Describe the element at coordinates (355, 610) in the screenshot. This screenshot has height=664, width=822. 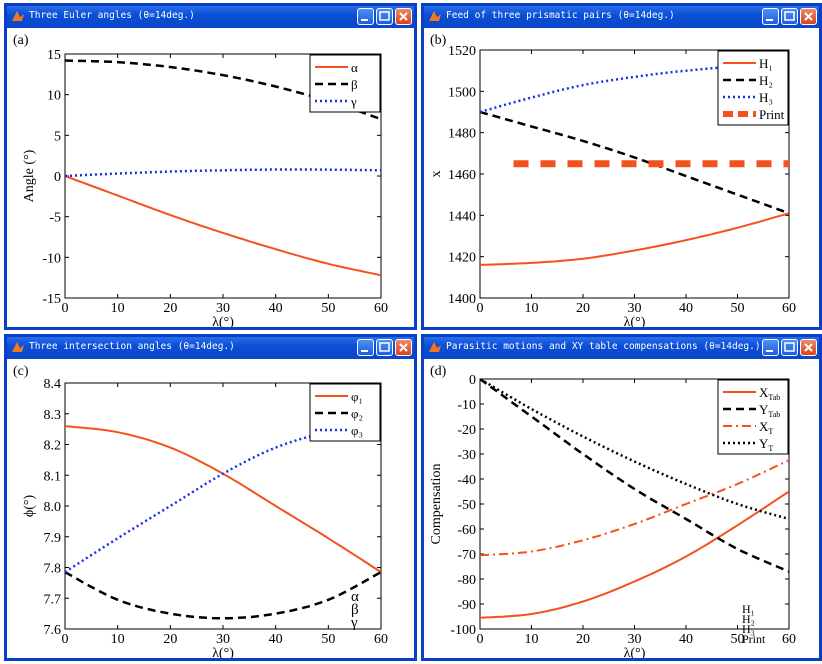
I see `overlay-label: β` at that location.